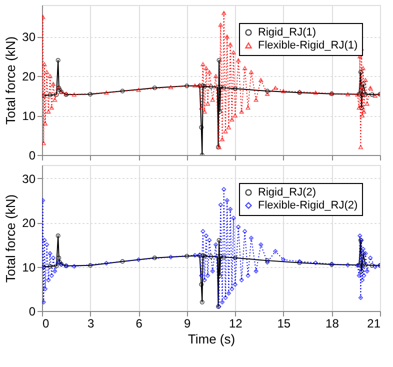  I want to click on x-axis-title: Time (s), so click(212, 339).